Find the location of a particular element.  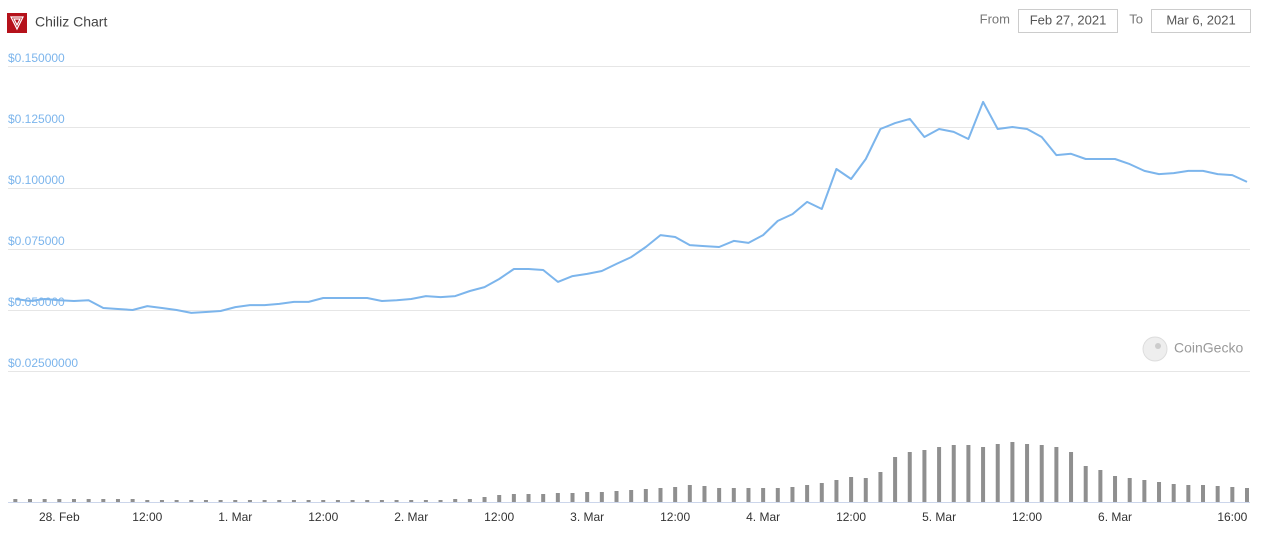

to-date: Mar 6, 2021 is located at coordinates (1200, 19).